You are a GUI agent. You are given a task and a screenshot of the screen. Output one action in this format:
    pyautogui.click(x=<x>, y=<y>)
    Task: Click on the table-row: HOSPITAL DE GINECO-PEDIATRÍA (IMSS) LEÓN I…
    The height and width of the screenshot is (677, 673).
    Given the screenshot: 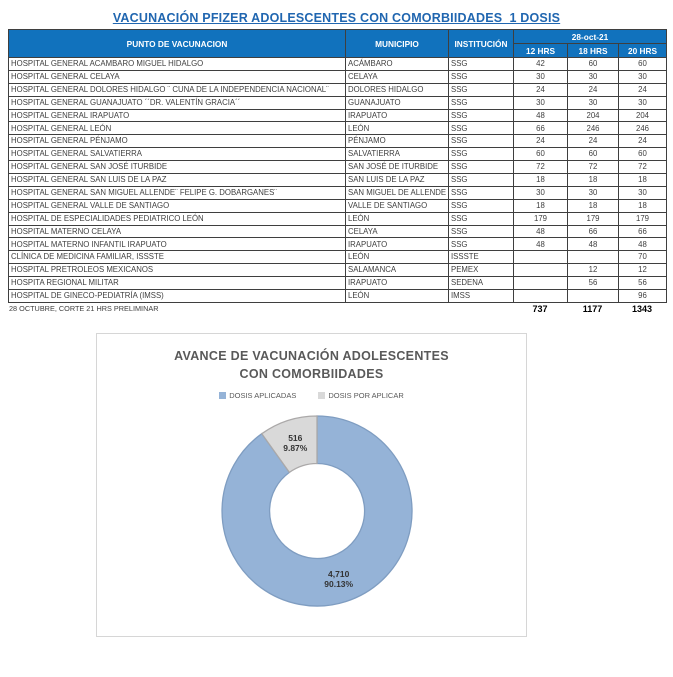 What is the action you would take?
    pyautogui.click(x=337, y=296)
    